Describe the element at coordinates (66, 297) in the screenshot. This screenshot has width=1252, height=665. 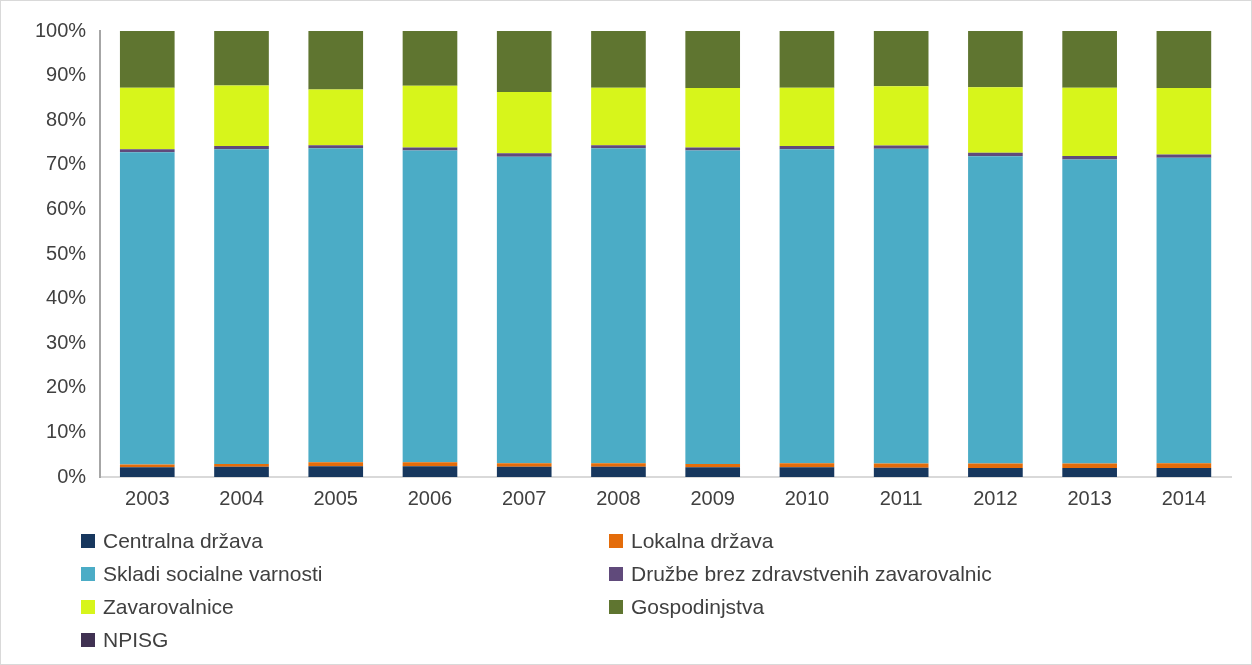
I see `y-tick-label: 40%` at that location.